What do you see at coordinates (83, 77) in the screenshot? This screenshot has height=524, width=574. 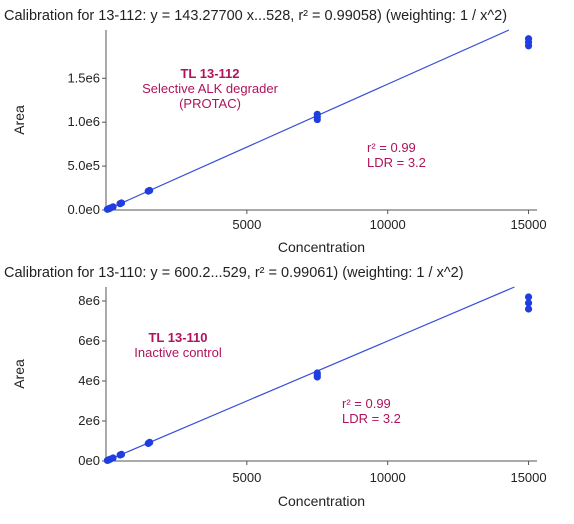 I see `y-tick-label: 1.5e6` at bounding box center [83, 77].